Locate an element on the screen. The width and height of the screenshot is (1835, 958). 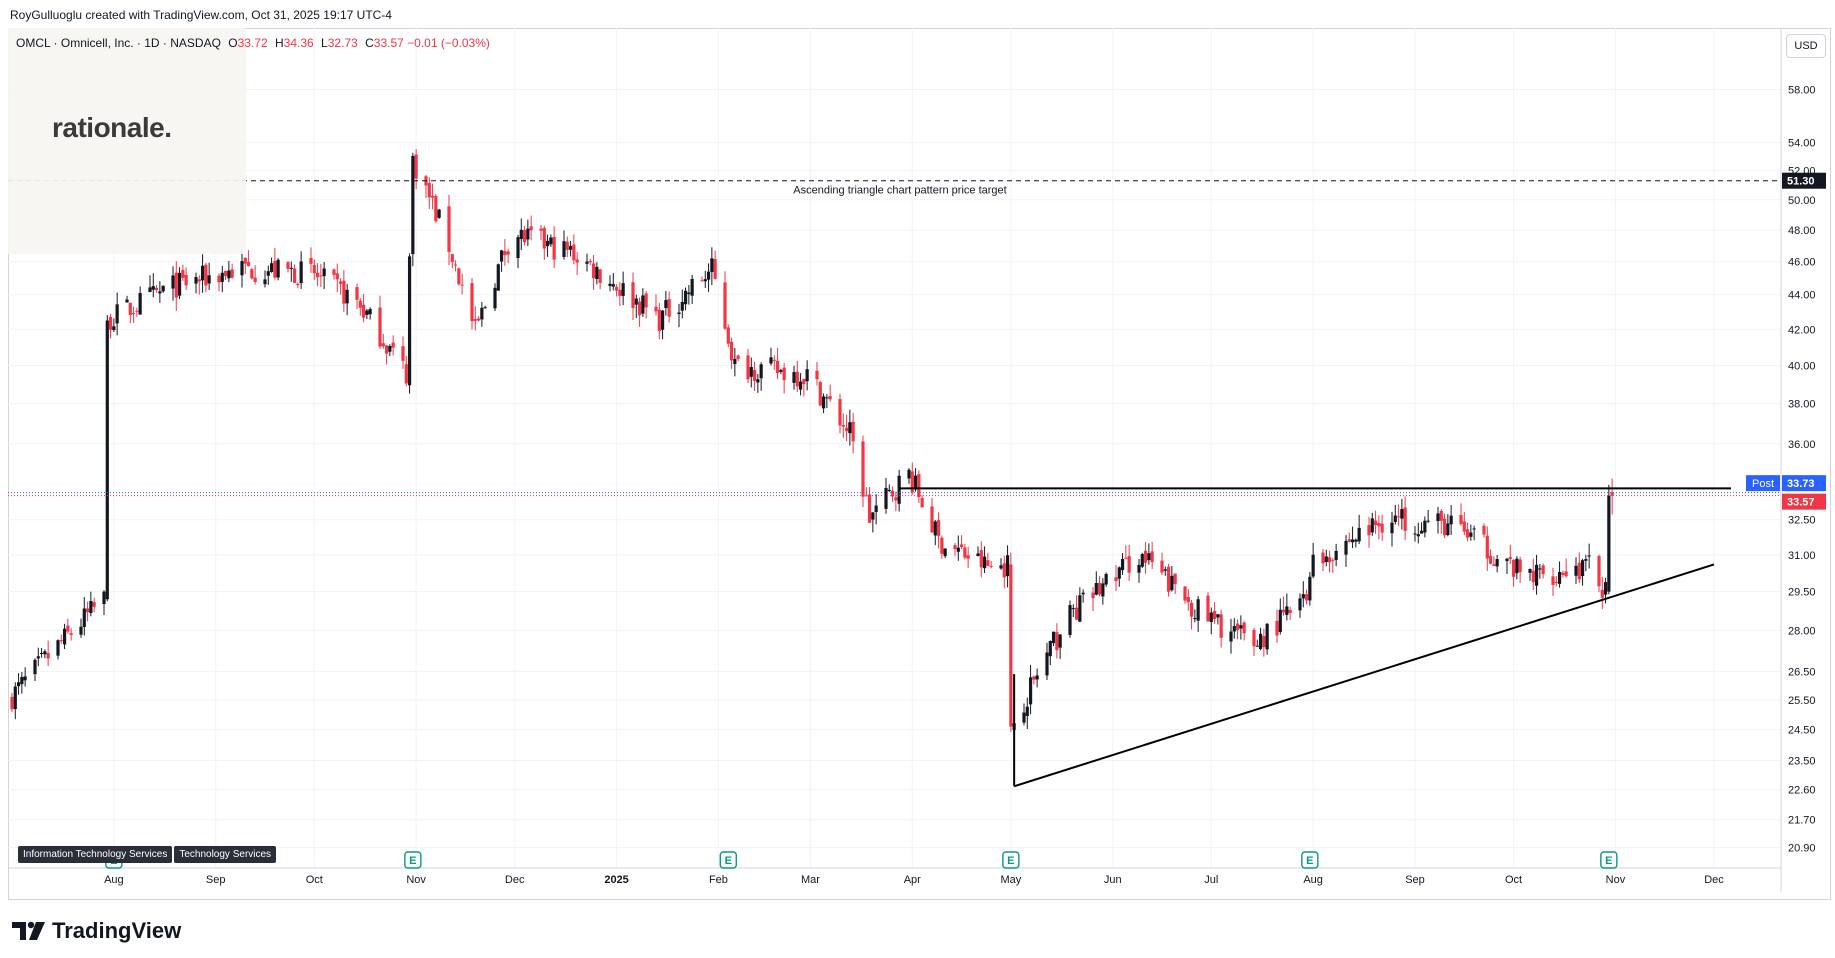
price-tag-label: Post is located at coordinates (1763, 484).